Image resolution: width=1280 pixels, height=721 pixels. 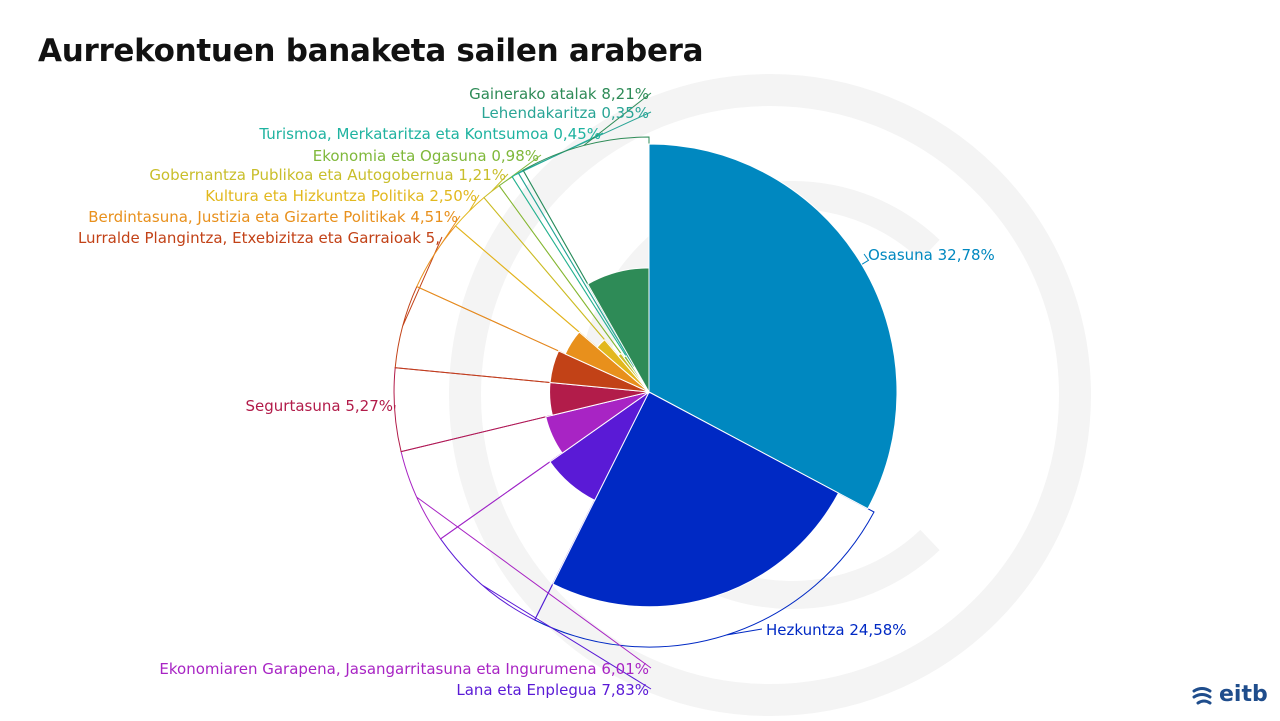 I want to click on eitb-logo-icon, so click(x=1202, y=695).